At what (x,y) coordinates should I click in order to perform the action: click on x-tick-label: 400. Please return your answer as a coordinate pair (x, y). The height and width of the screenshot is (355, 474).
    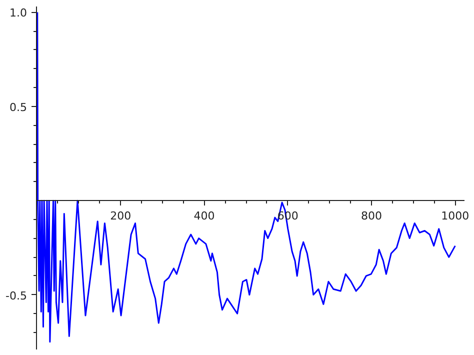
    Looking at the image, I should click on (204, 216).